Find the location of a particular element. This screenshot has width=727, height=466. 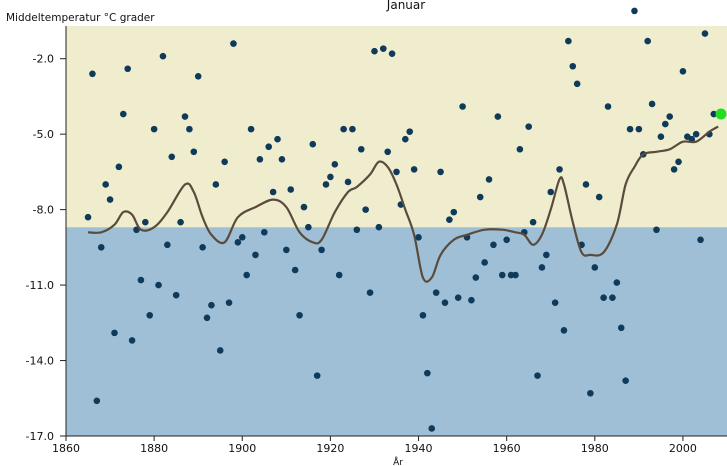

y-tick-label: -2.0 is located at coordinates (43, 59).